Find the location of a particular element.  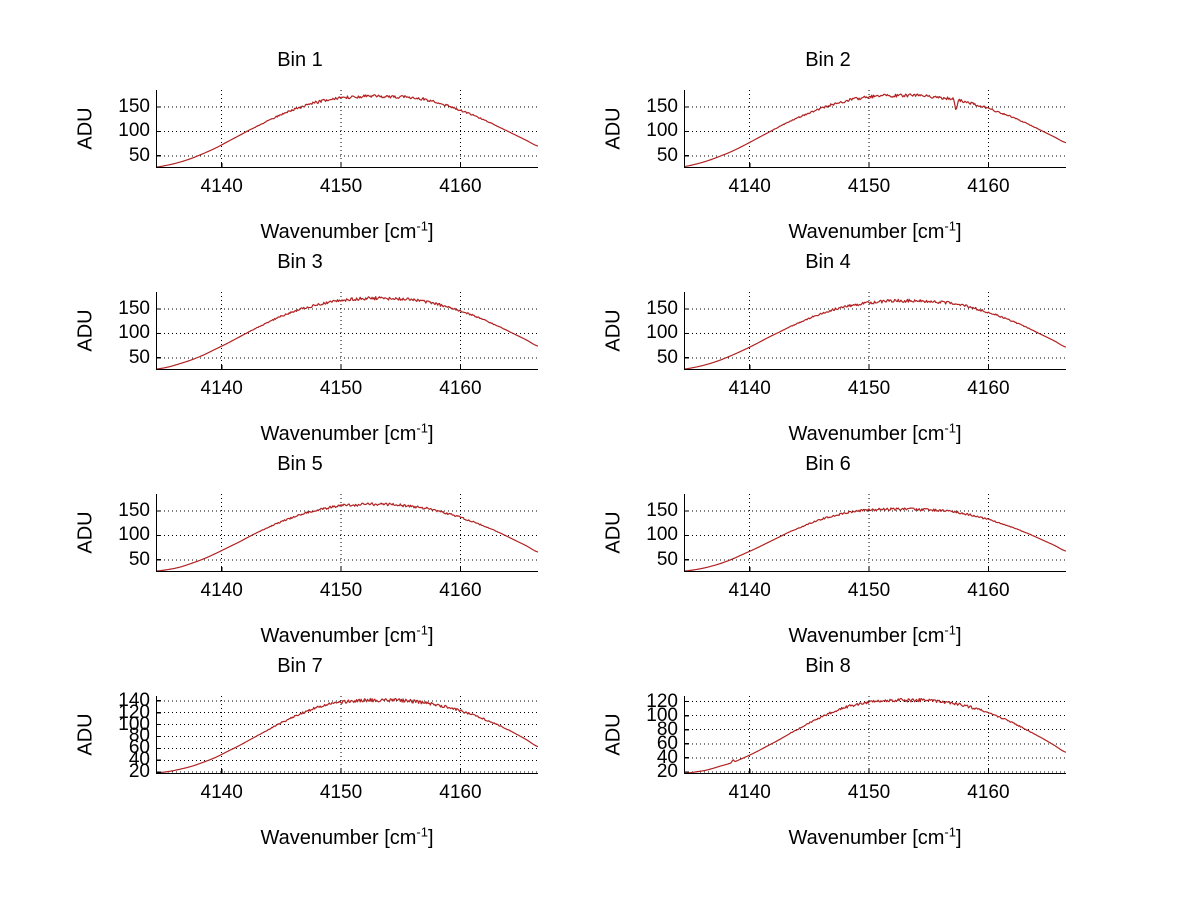

panel-title-bin-5: Bin 5 is located at coordinates (300, 464).